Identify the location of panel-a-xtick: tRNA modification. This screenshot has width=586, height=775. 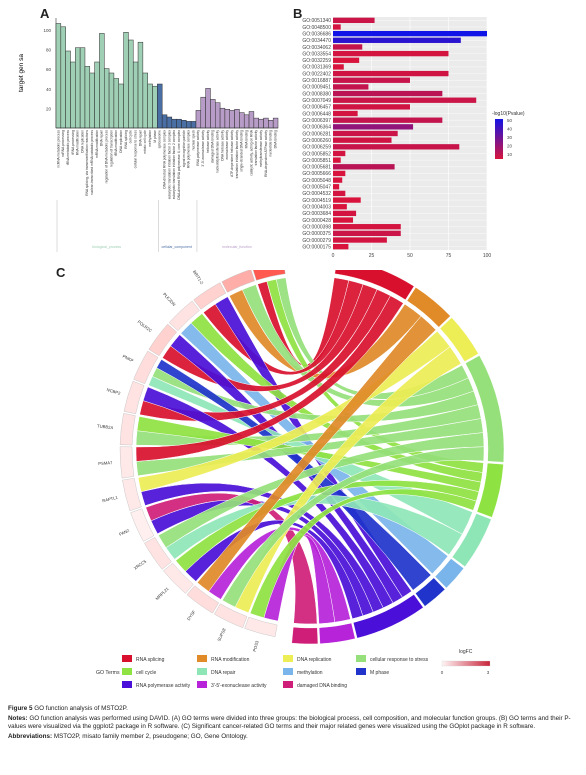
(116, 143).